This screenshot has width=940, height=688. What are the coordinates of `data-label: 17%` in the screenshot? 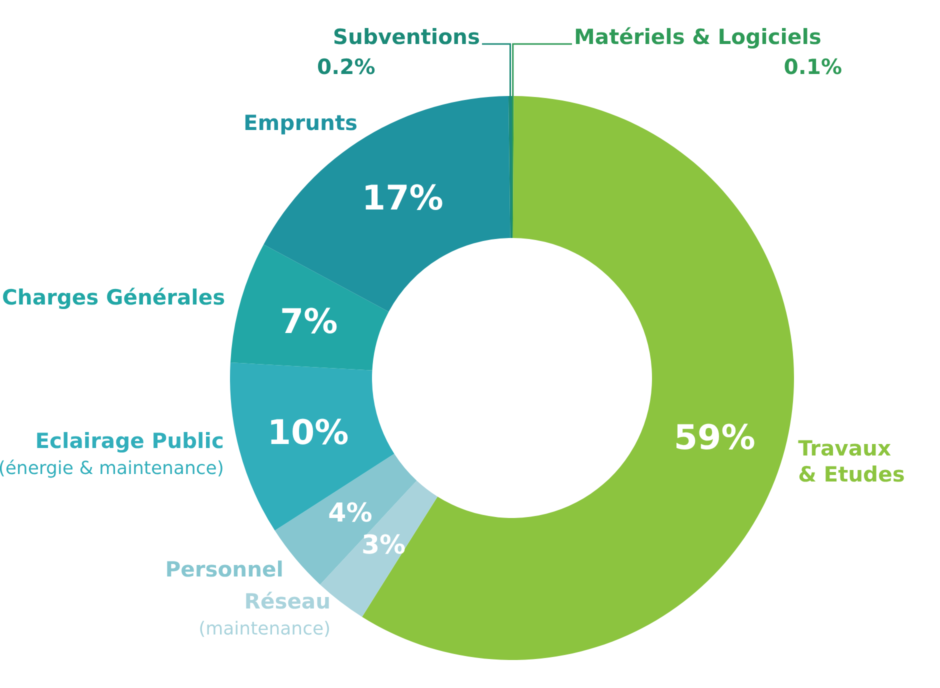 It's located at (403, 198).